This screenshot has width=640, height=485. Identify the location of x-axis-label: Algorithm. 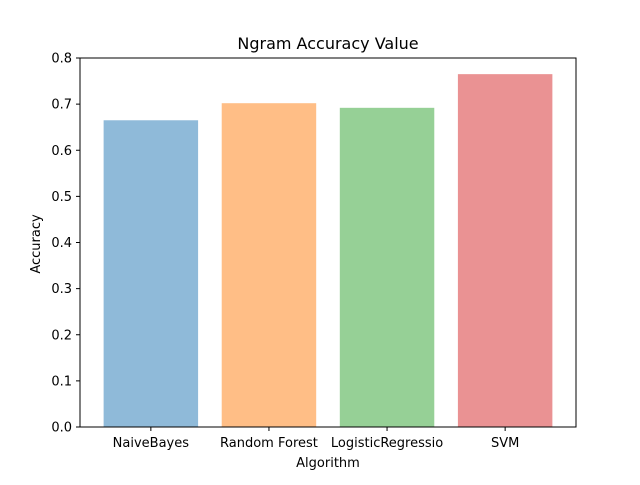
(328, 463).